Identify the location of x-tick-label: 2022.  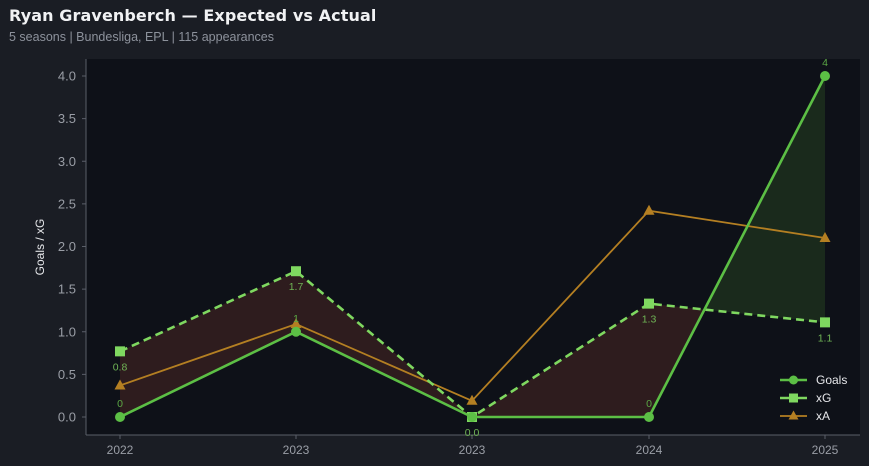
(120, 450).